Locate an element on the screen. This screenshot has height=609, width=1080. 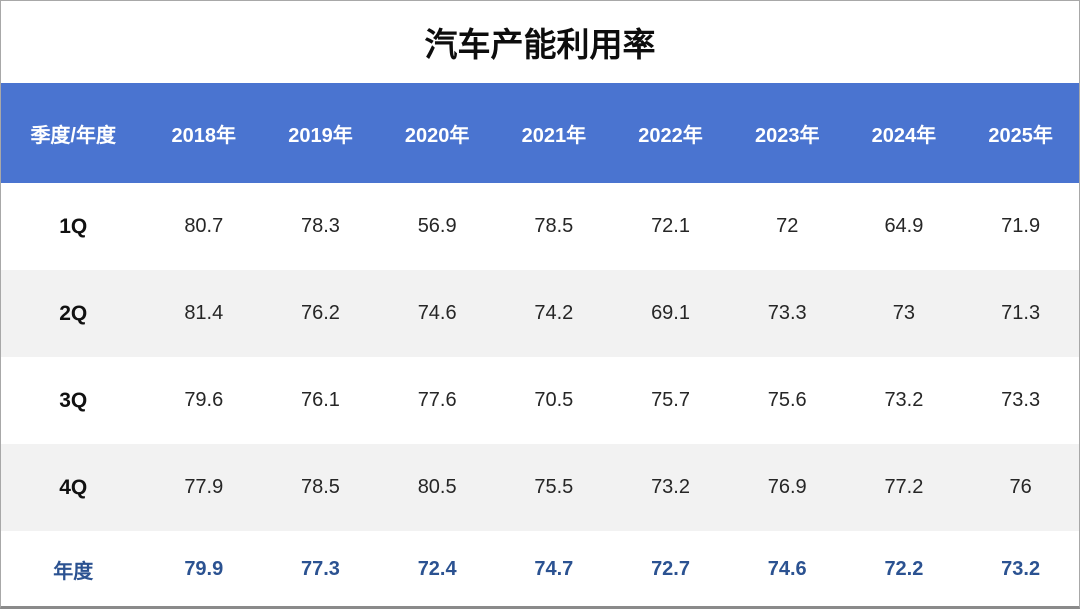
cell-1q-2021: 78.5 is located at coordinates (554, 226).